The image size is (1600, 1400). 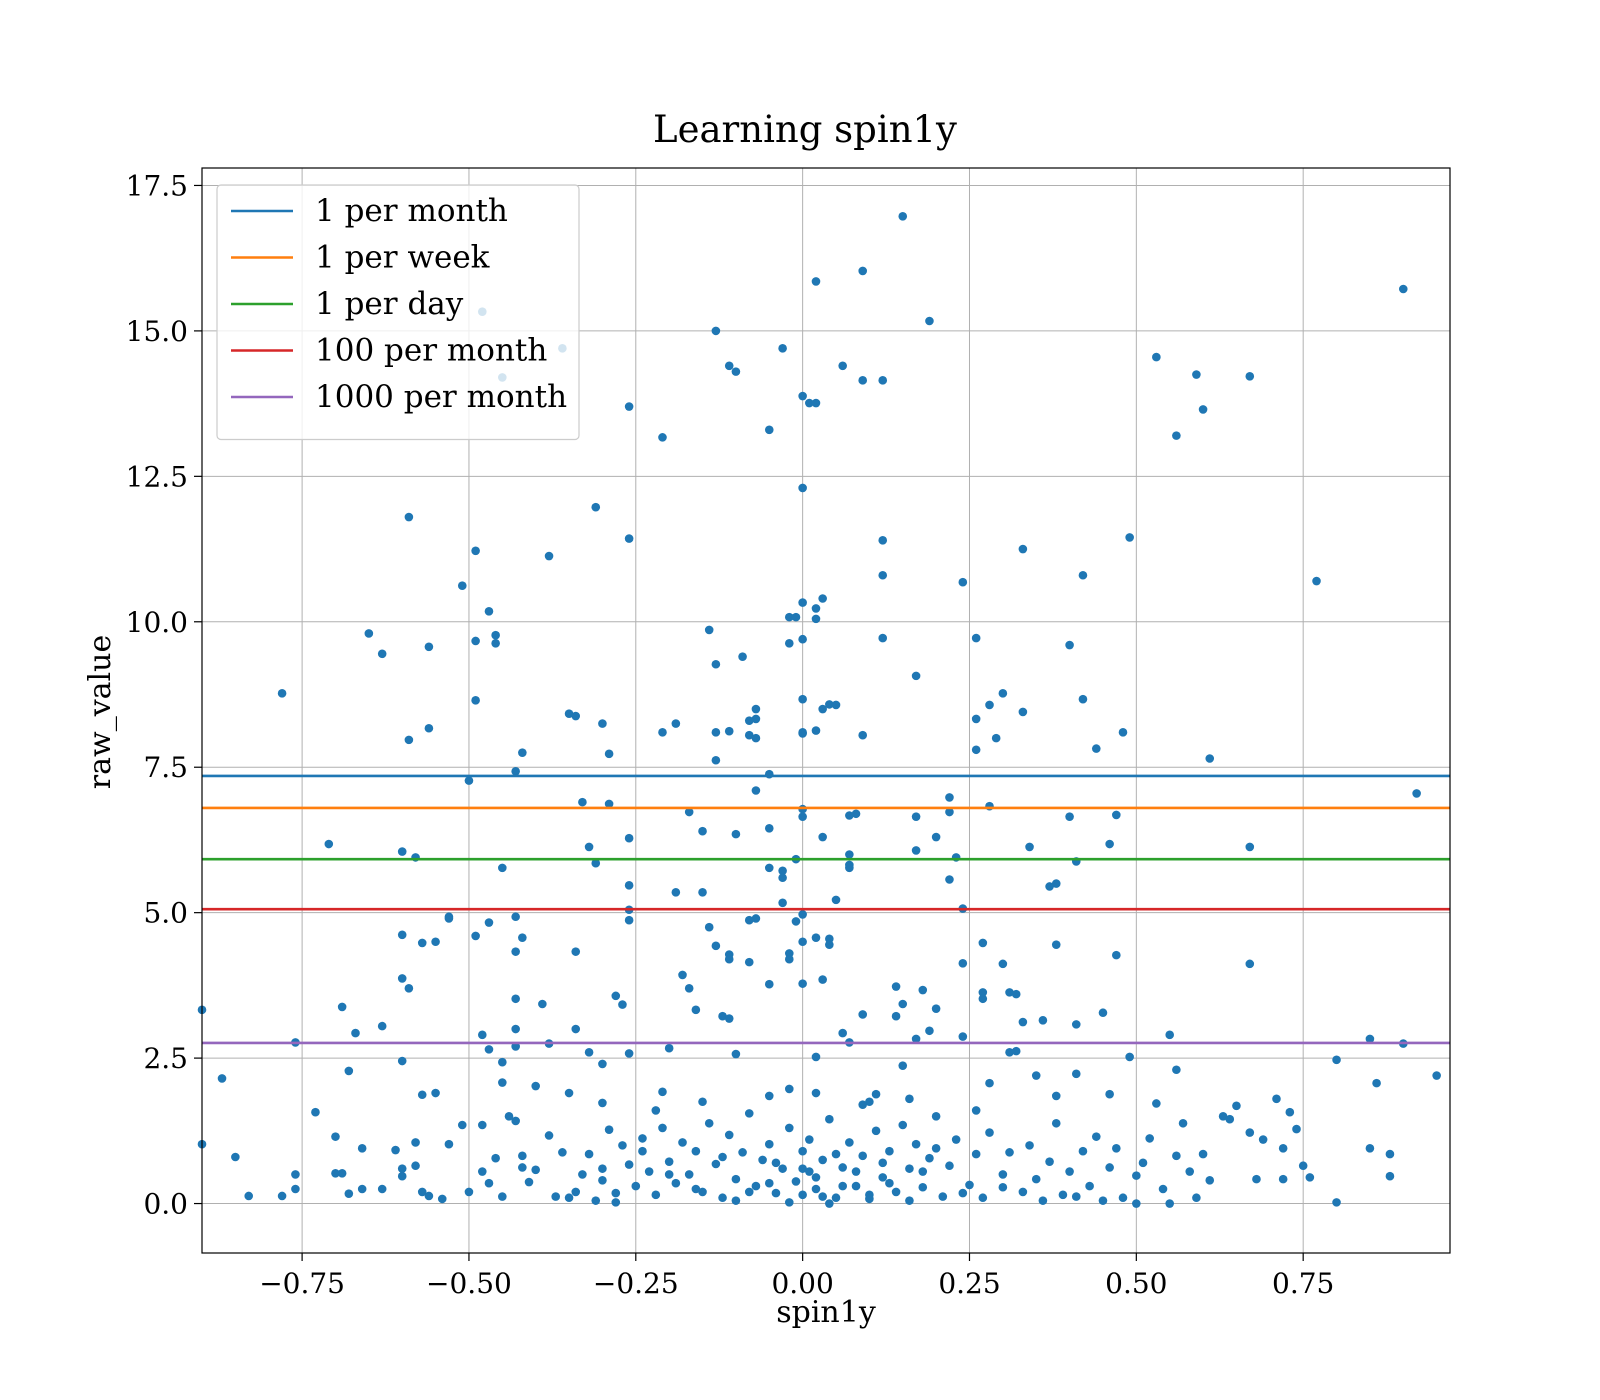 What do you see at coordinates (100, 712) in the screenshot?
I see `y-axis-label: raw_value` at bounding box center [100, 712].